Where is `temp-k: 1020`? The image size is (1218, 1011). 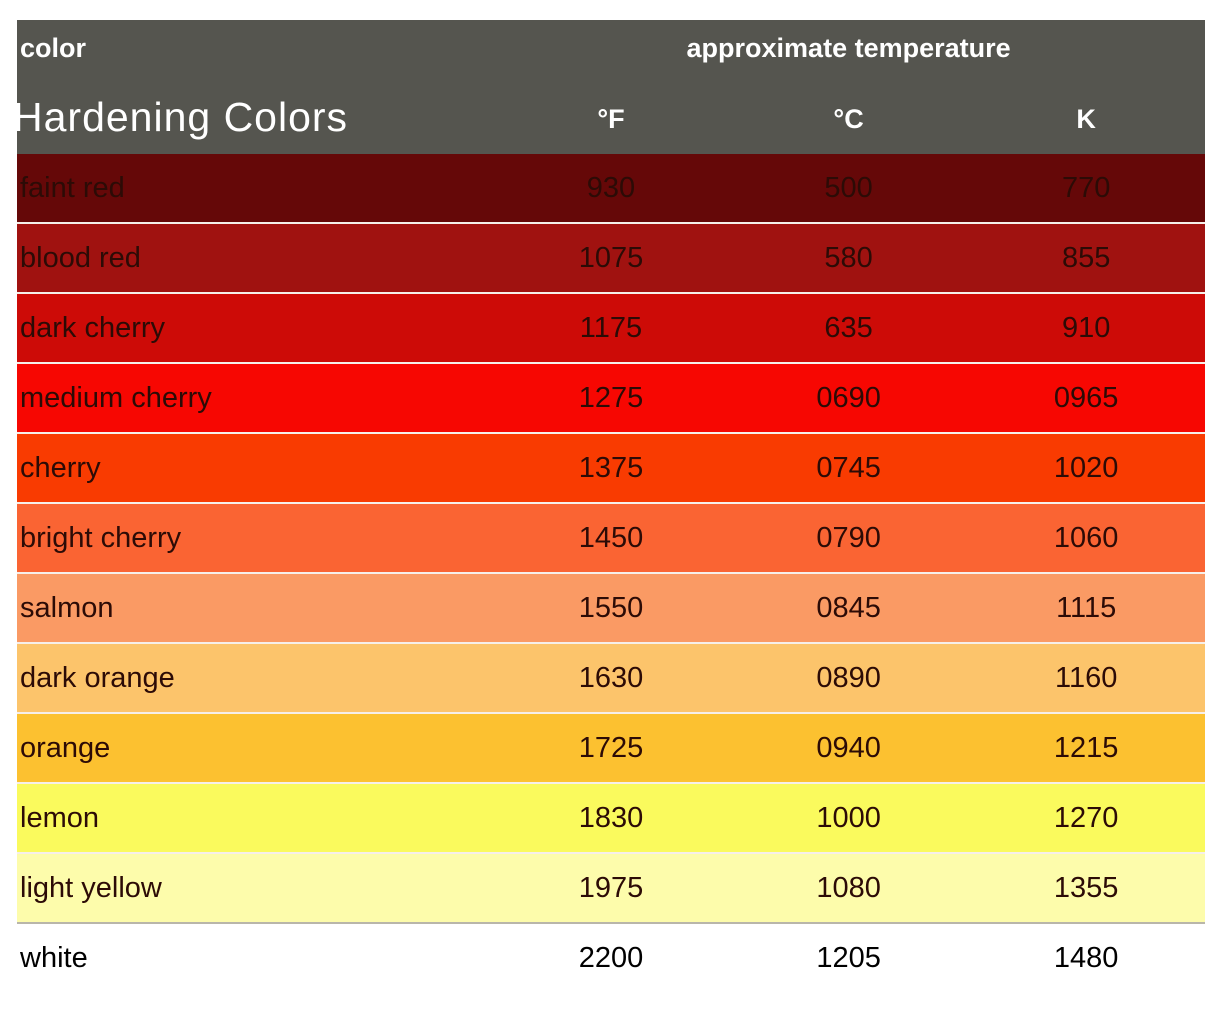 temp-k: 1020 is located at coordinates (1086, 467).